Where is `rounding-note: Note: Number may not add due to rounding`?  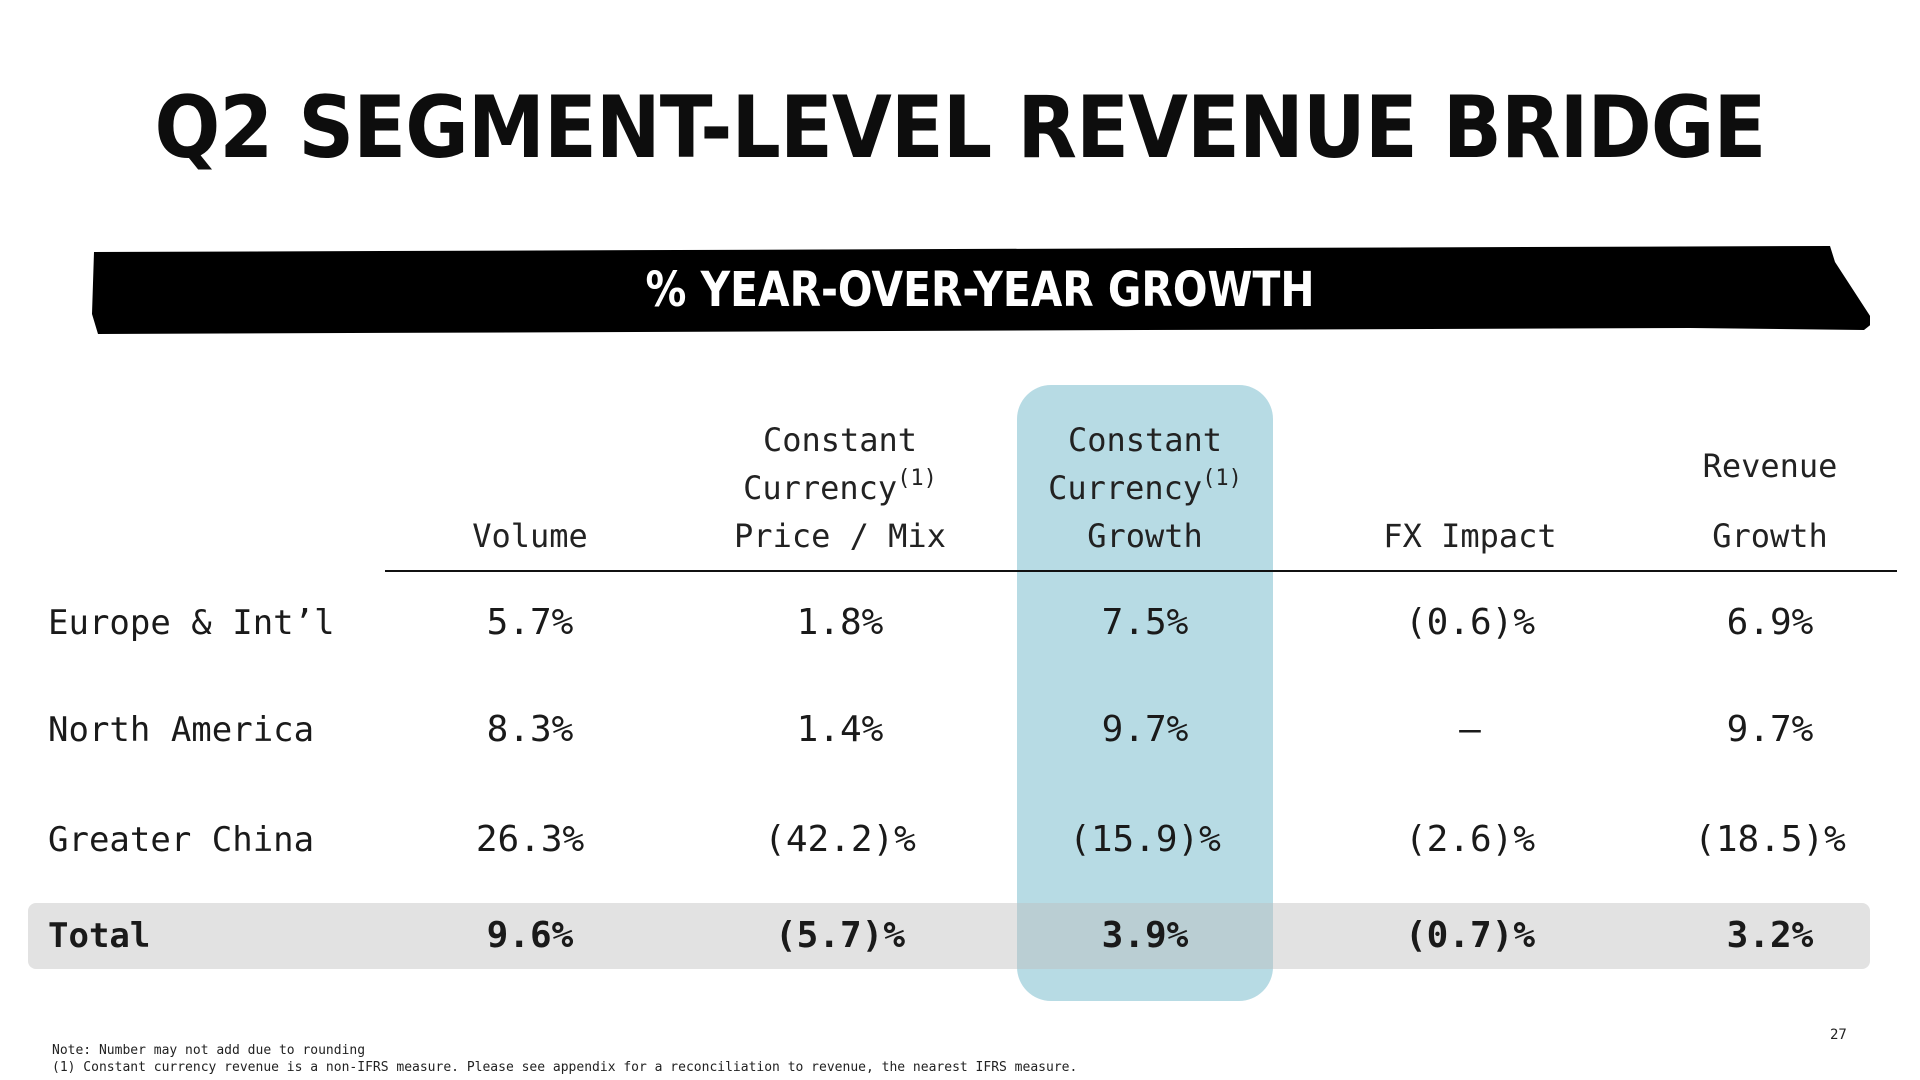 rounding-note: Note: Number may not add due to rounding is located at coordinates (209, 1050).